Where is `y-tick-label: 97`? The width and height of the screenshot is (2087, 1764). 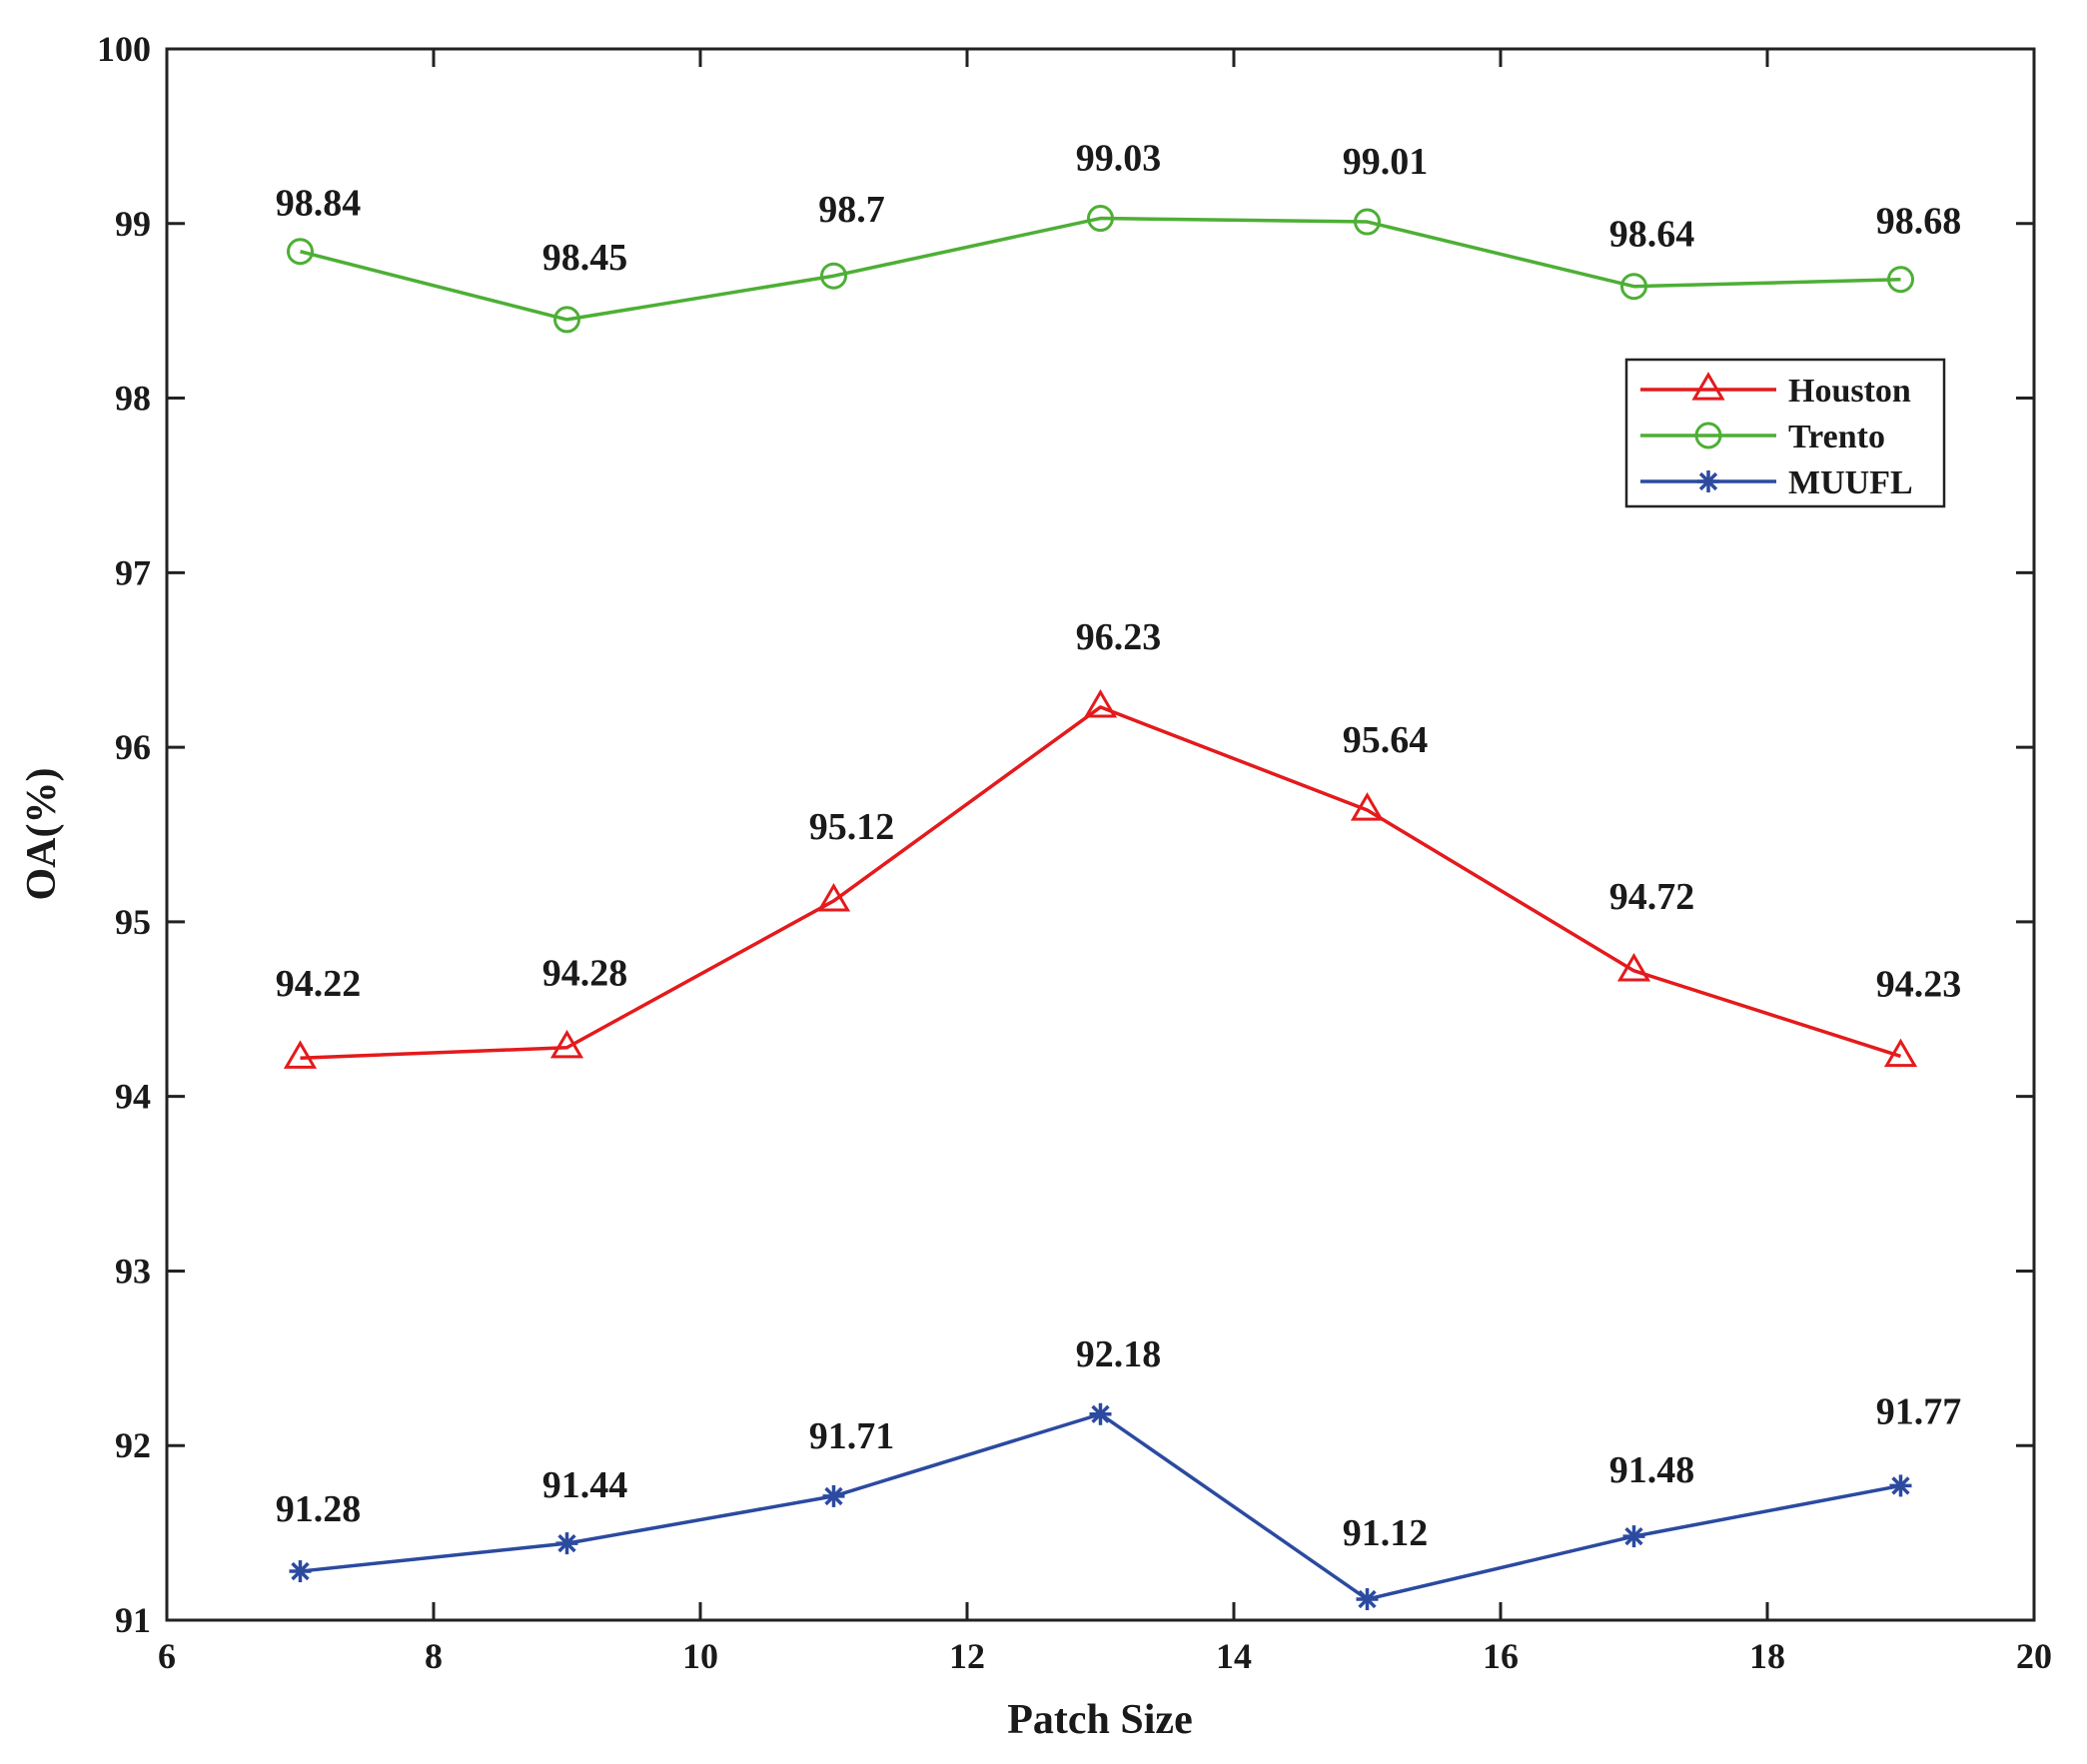 y-tick-label: 97 is located at coordinates (133, 572).